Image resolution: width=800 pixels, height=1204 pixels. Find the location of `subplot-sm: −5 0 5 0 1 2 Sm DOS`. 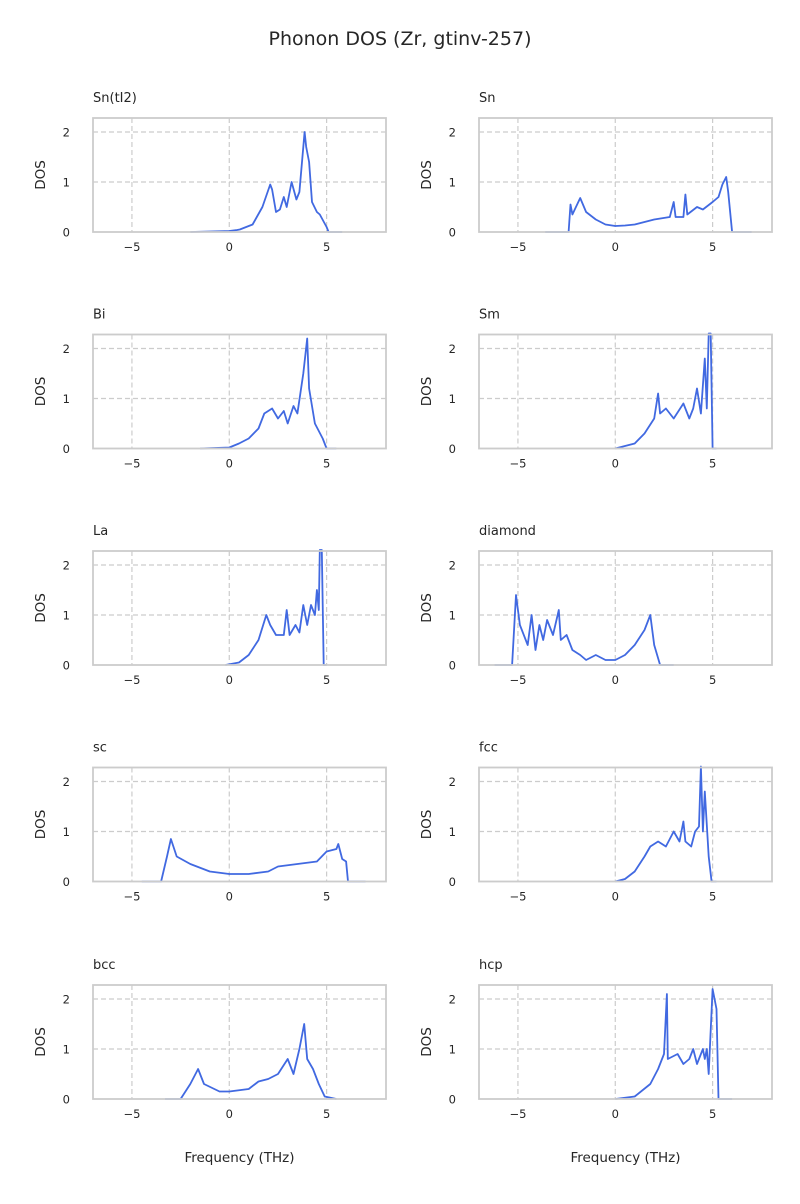

subplot-sm: −5 0 5 0 1 2 Sm DOS is located at coordinates (596, 389).